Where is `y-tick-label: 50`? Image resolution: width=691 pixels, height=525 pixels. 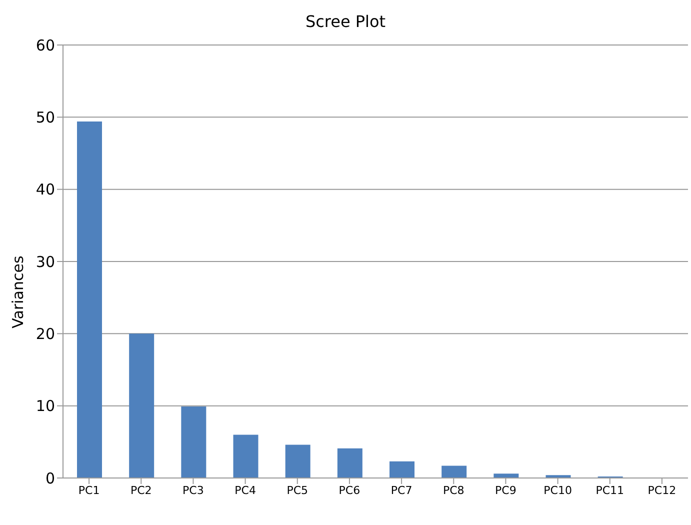 y-tick-label: 50 is located at coordinates (45, 117).